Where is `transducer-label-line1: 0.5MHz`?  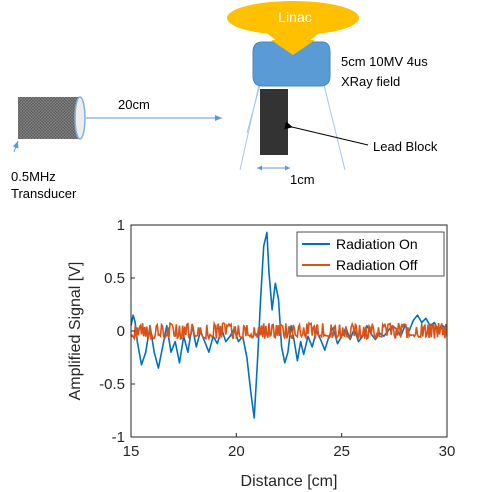 transducer-label-line1: 0.5MHz is located at coordinates (33, 176).